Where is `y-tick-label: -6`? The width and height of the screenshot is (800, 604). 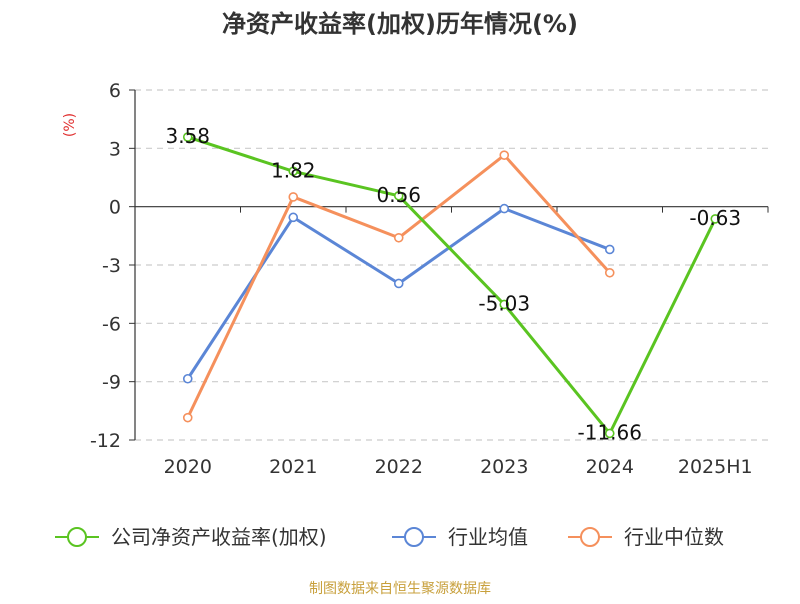
y-tick-label: -6 is located at coordinates (111, 324).